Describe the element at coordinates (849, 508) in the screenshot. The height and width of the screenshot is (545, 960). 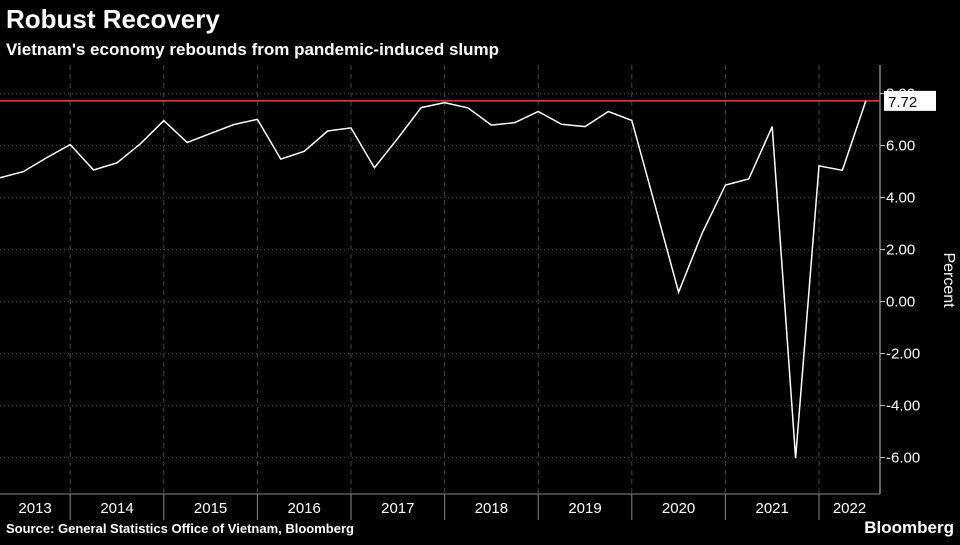
I see `x-tick-label: 2022` at that location.